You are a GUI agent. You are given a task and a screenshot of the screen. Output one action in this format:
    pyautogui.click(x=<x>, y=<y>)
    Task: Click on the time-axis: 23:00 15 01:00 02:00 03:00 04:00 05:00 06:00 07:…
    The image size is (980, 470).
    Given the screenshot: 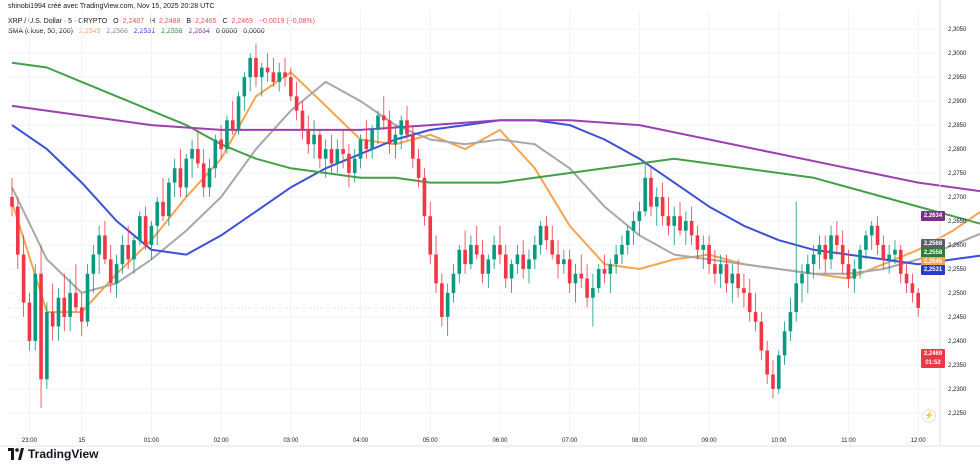 What is the action you would take?
    pyautogui.click(x=490, y=442)
    